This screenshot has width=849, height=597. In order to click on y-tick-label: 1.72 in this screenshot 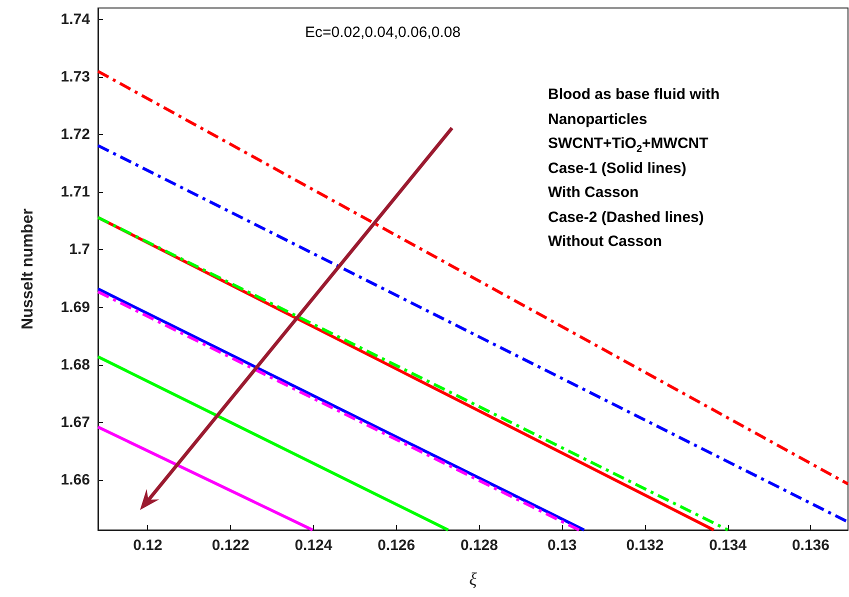, I will do `click(75, 135)`.